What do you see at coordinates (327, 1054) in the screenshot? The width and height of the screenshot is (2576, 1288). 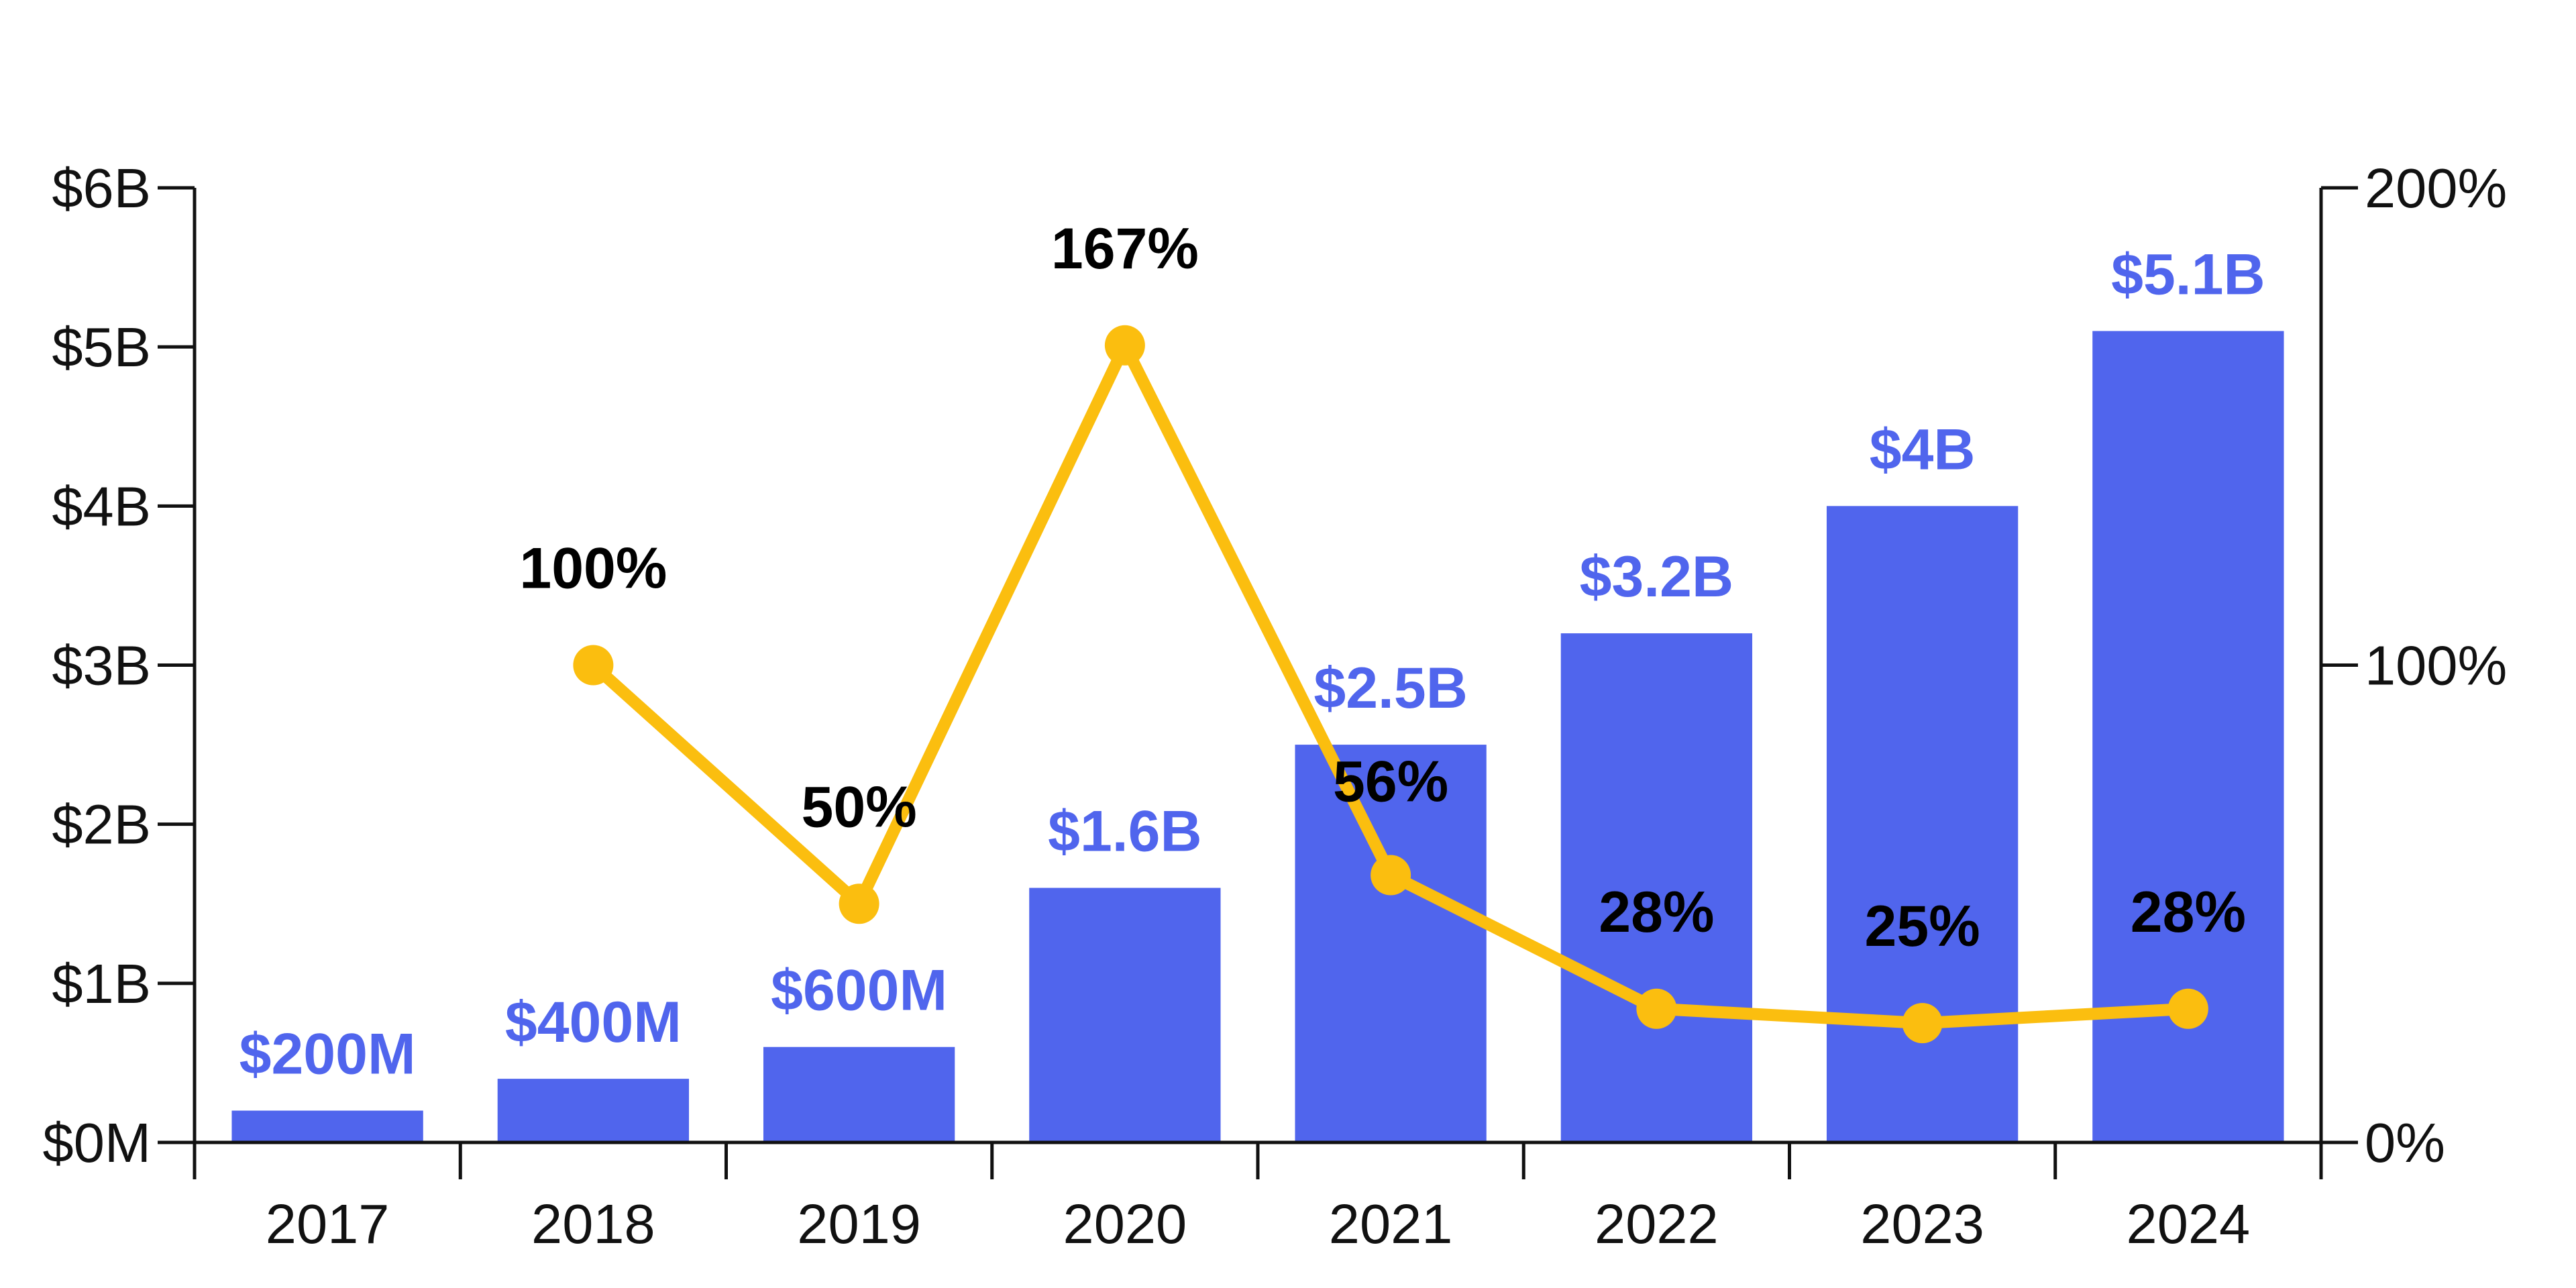 I see `bar-value-label-2017: $200M` at bounding box center [327, 1054].